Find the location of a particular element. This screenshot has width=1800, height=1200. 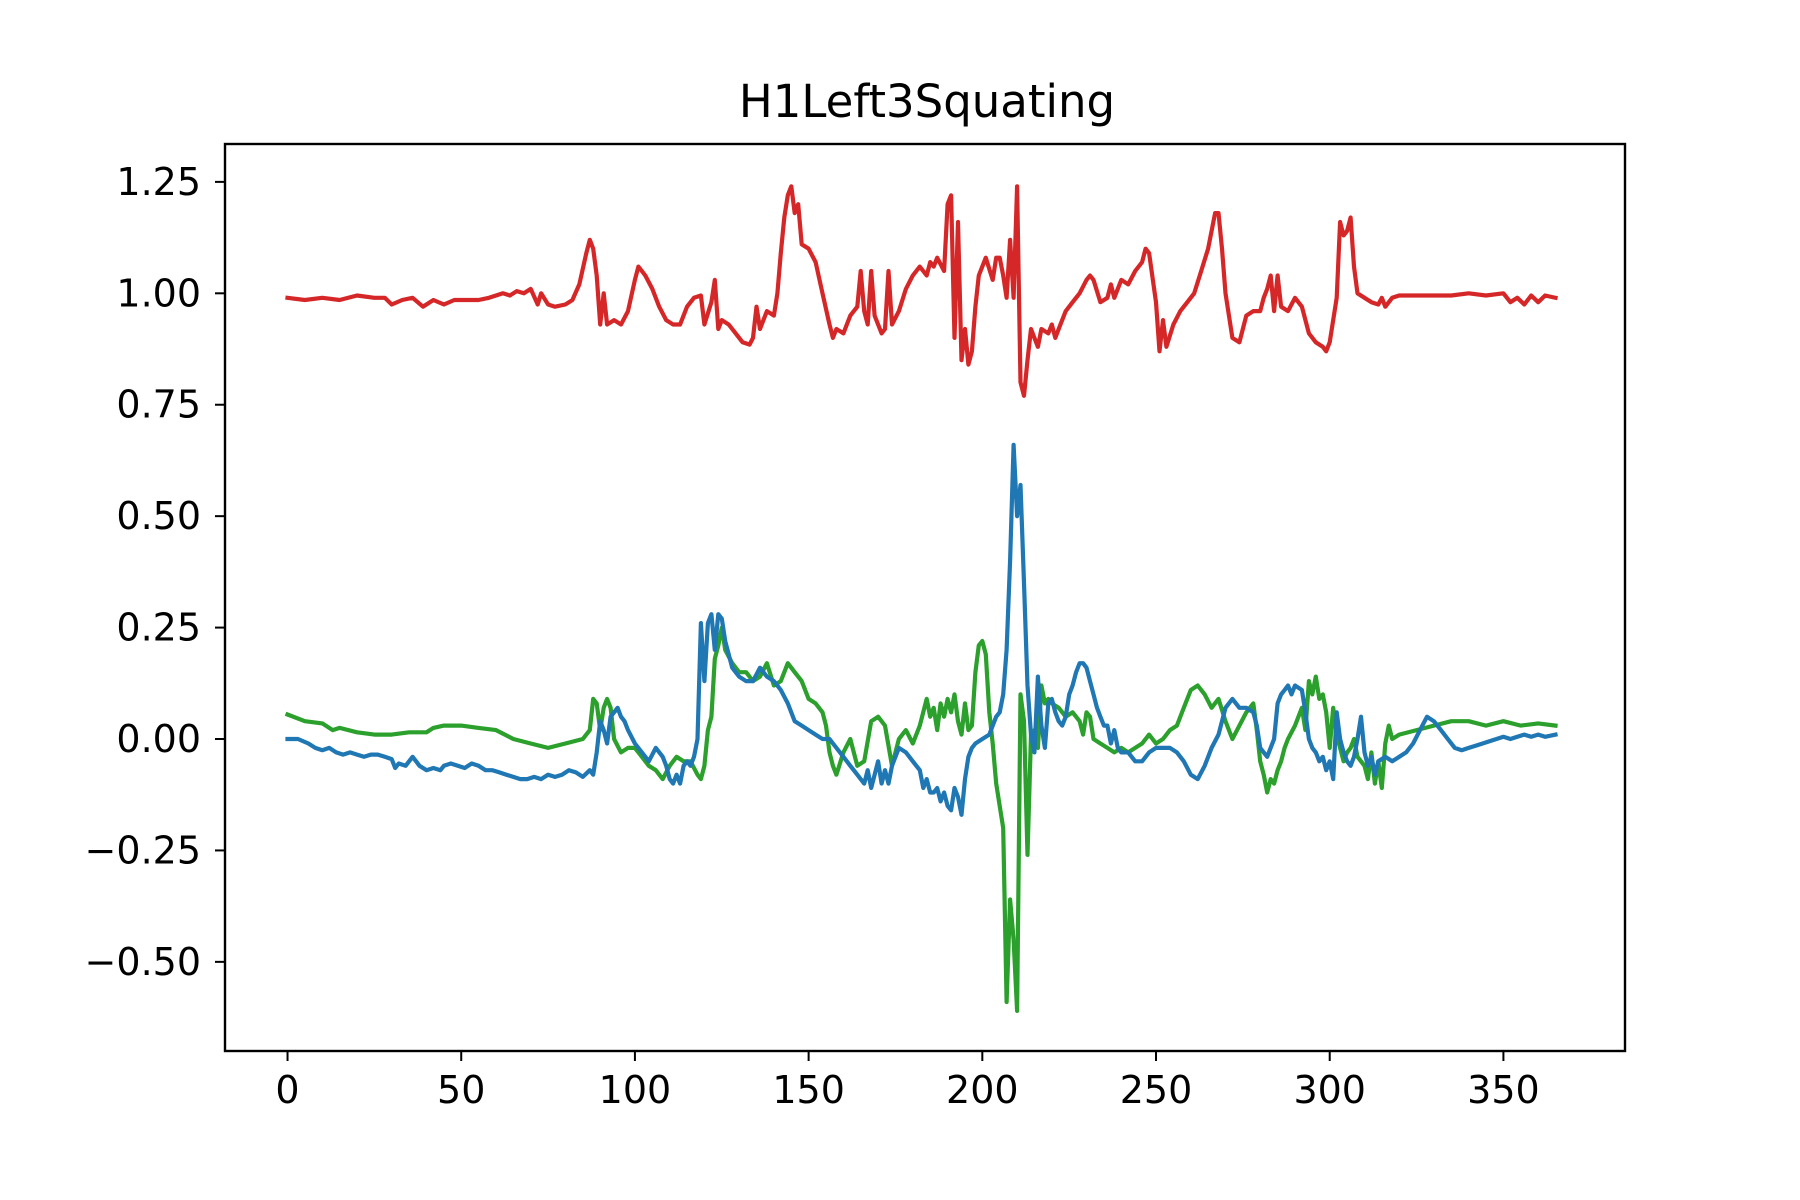

y-tick-label: 0.00 is located at coordinates (158, 739).